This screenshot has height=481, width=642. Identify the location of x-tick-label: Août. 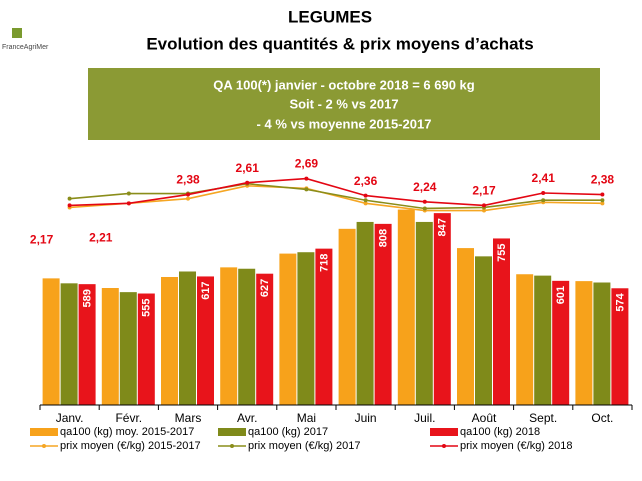
(484, 418).